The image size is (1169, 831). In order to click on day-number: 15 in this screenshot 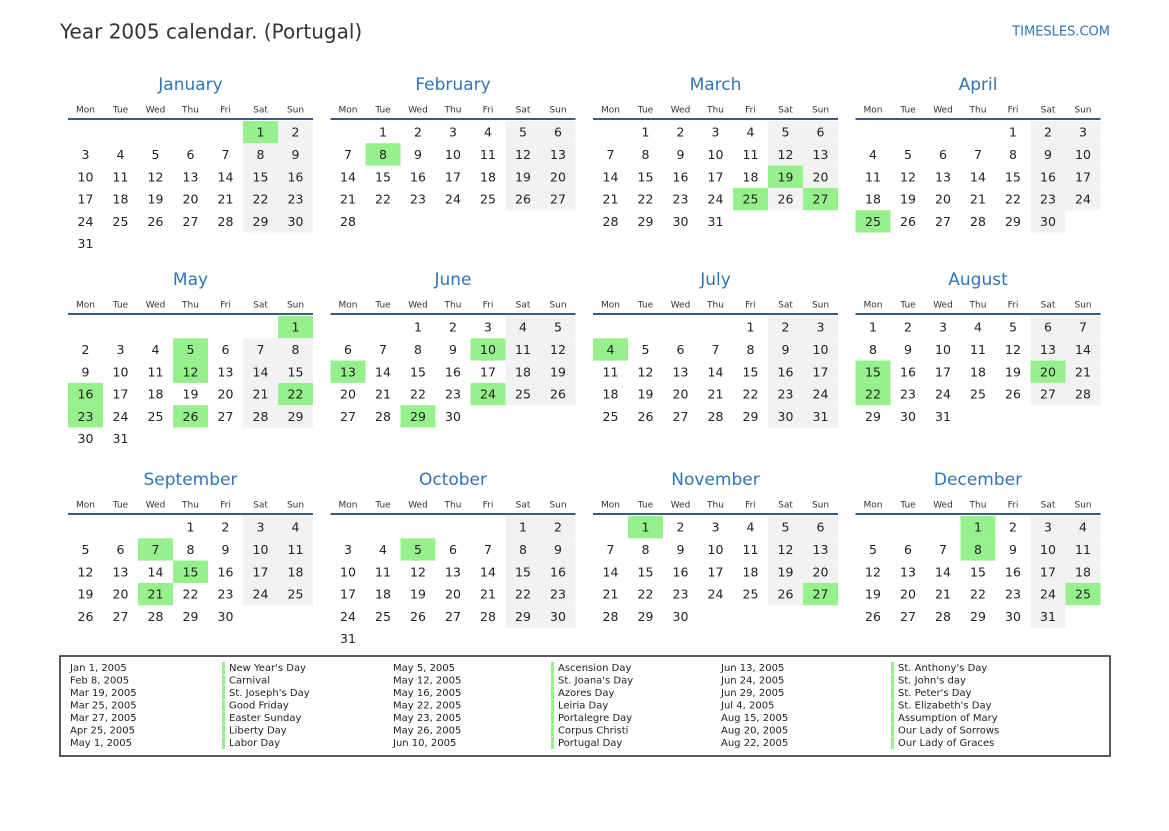, I will do `click(383, 176)`.